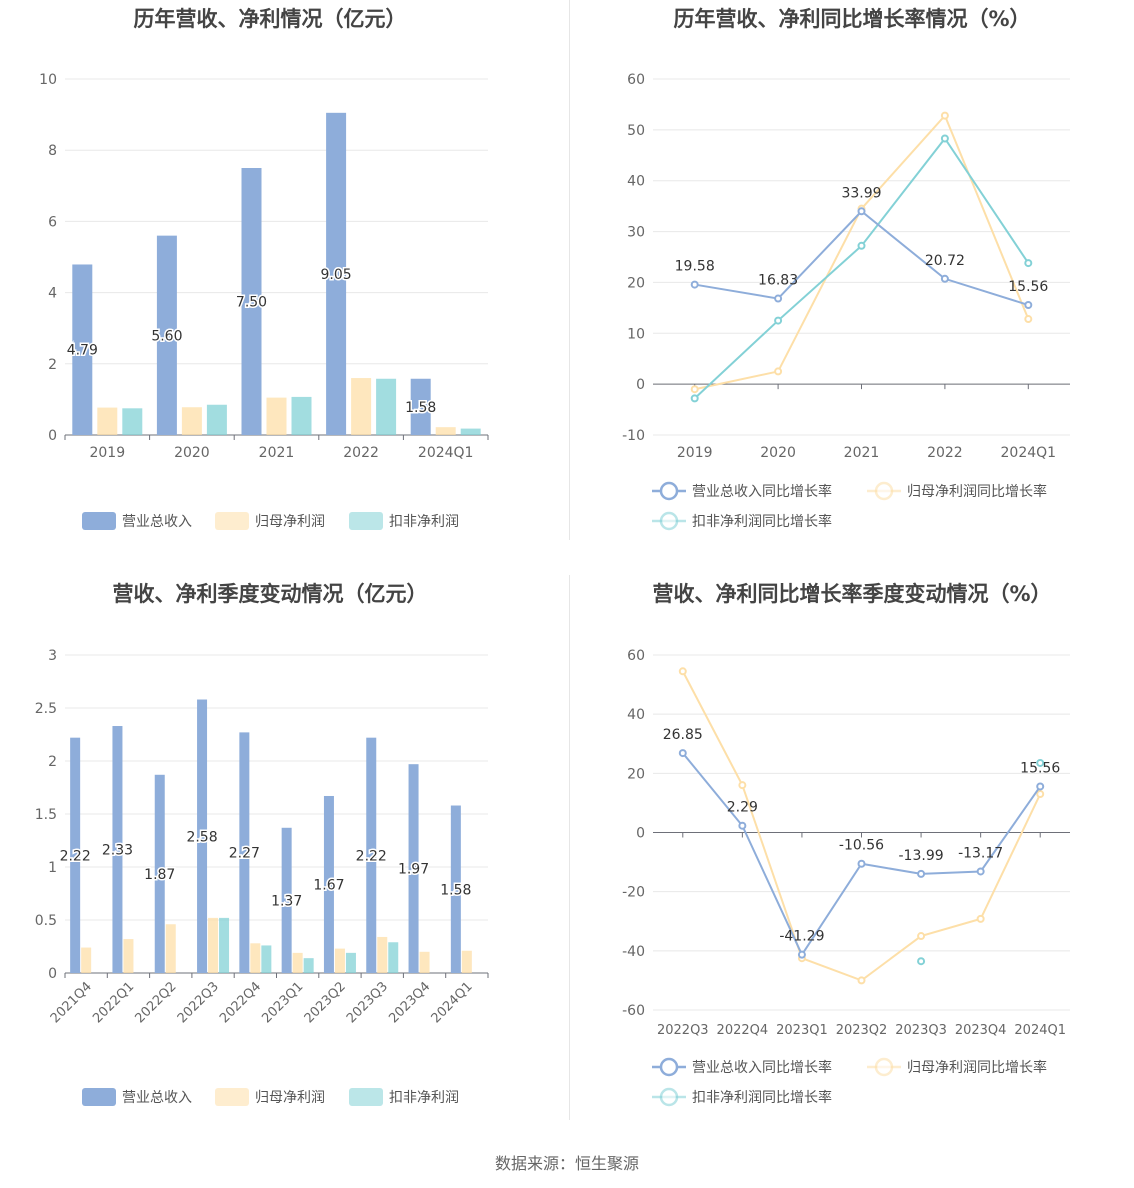 The height and width of the screenshot is (1188, 1134). I want to click on data-label: -13.17, so click(980, 853).